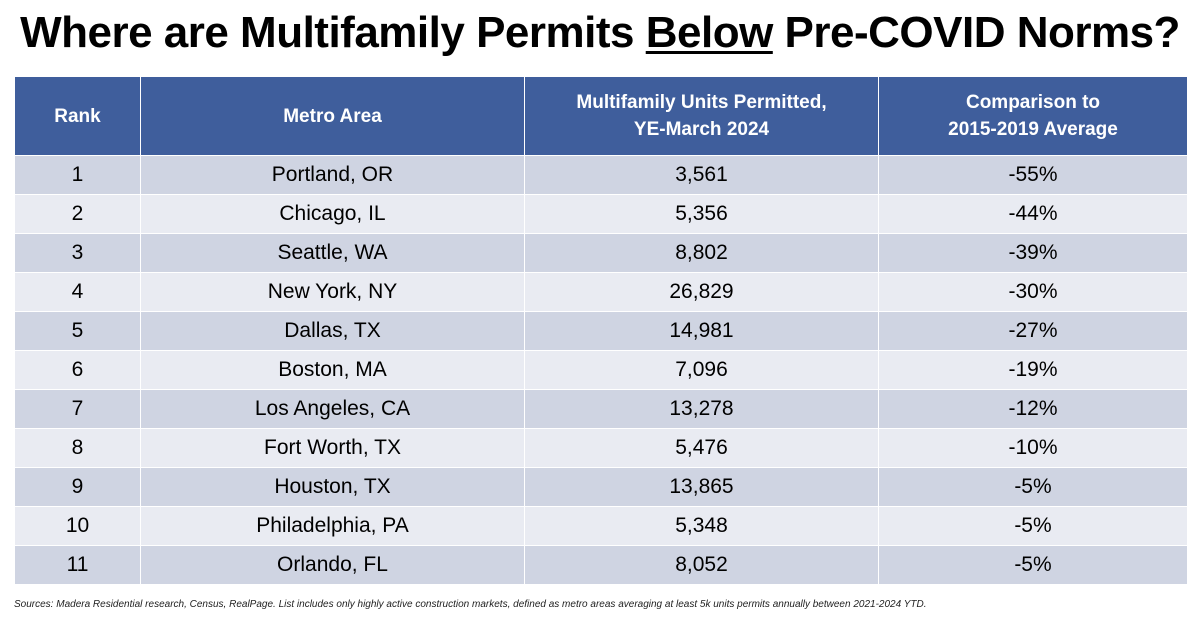  What do you see at coordinates (701, 253) in the screenshot?
I see `units-permitted-cell: 8,802` at bounding box center [701, 253].